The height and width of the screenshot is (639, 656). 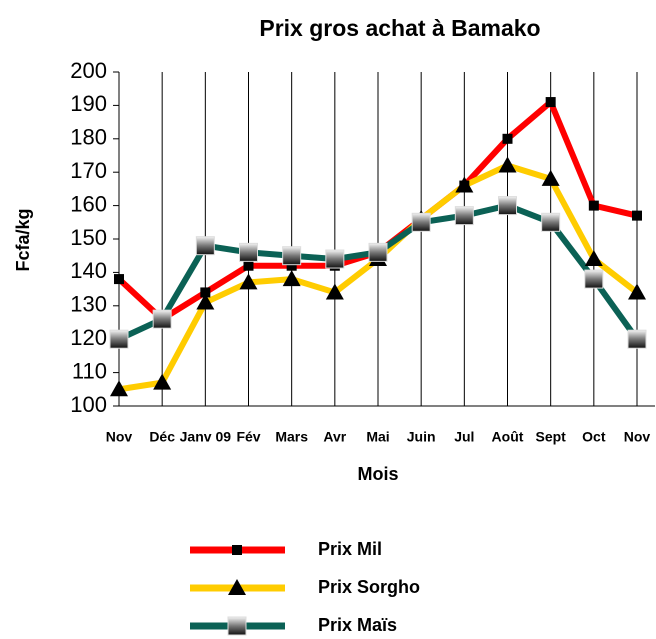 What do you see at coordinates (88, 103) in the screenshot?
I see `y-tick-label: 190` at bounding box center [88, 103].